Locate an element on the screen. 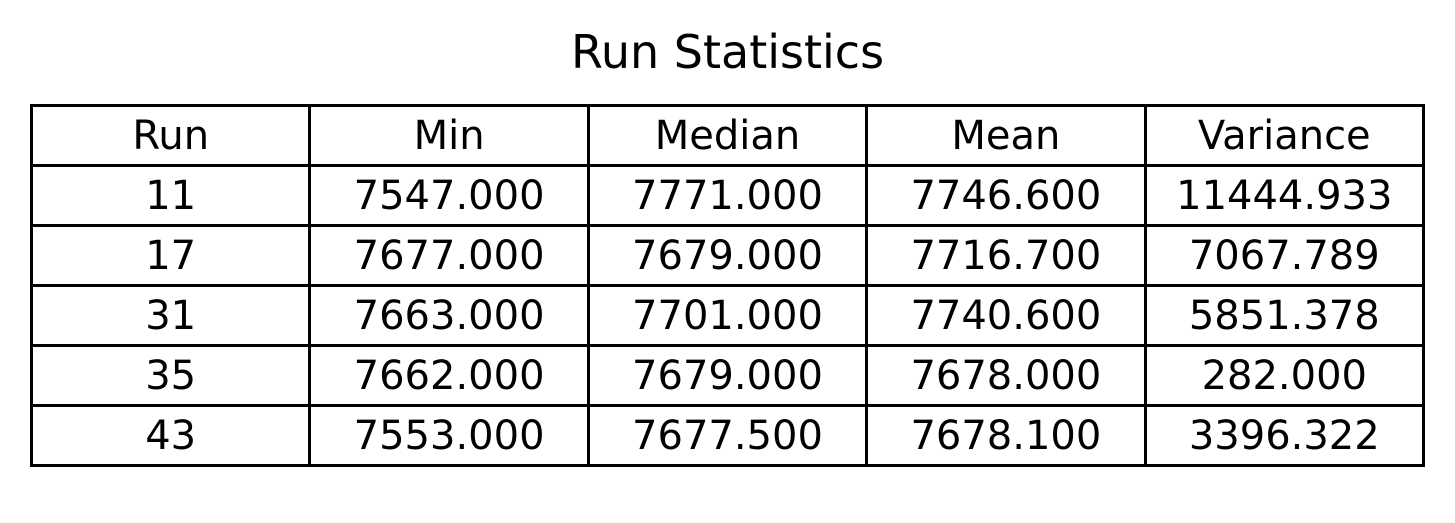 This screenshot has width=1455, height=523. cell-run: 31 is located at coordinates (170, 315).